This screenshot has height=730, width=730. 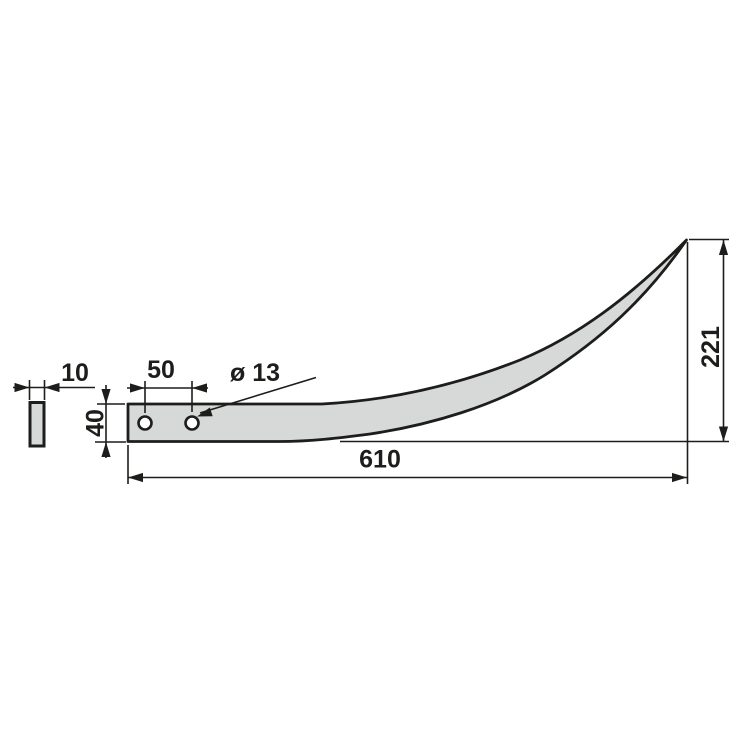 I want to click on dim-shank-height, so click(x=110, y=421).